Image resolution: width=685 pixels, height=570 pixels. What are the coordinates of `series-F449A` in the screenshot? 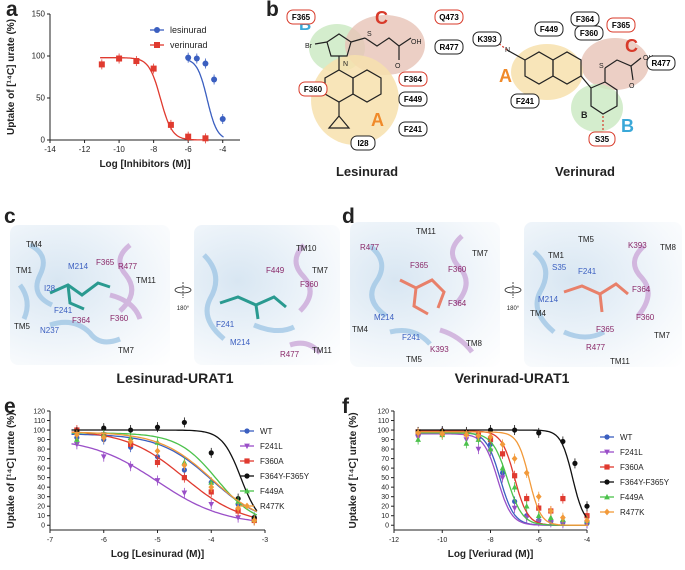 It's located at (164, 477).